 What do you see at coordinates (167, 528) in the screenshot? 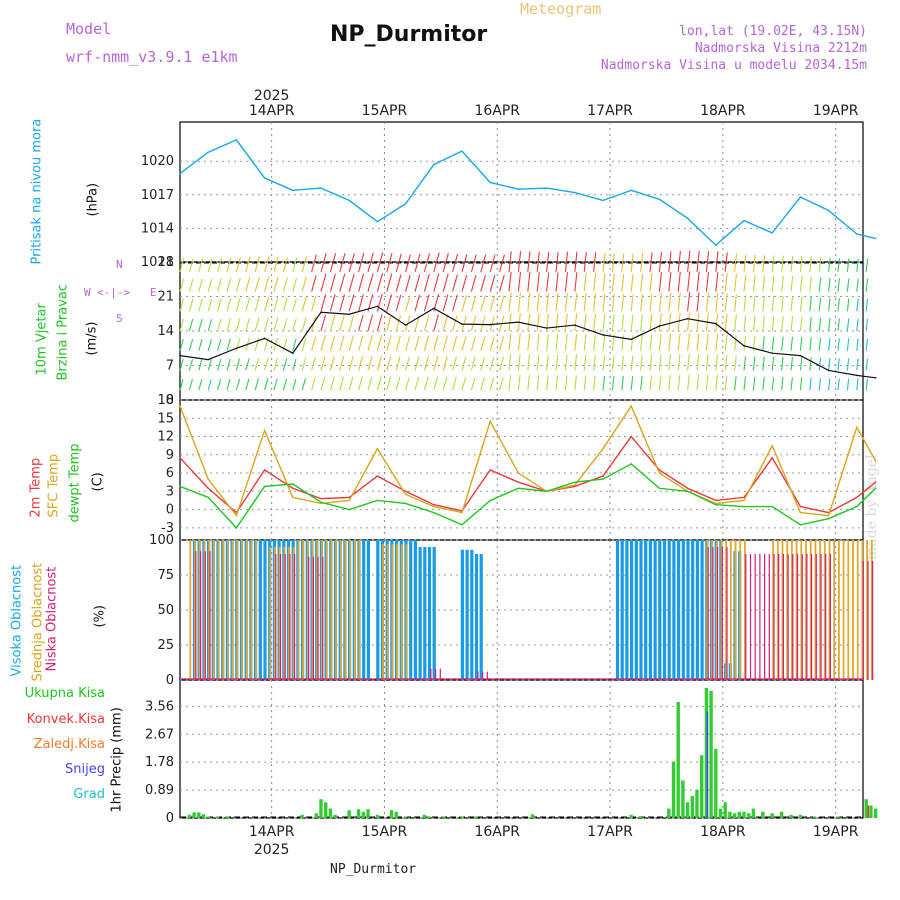
I see `temp-y-tick--3: -3` at bounding box center [167, 528].